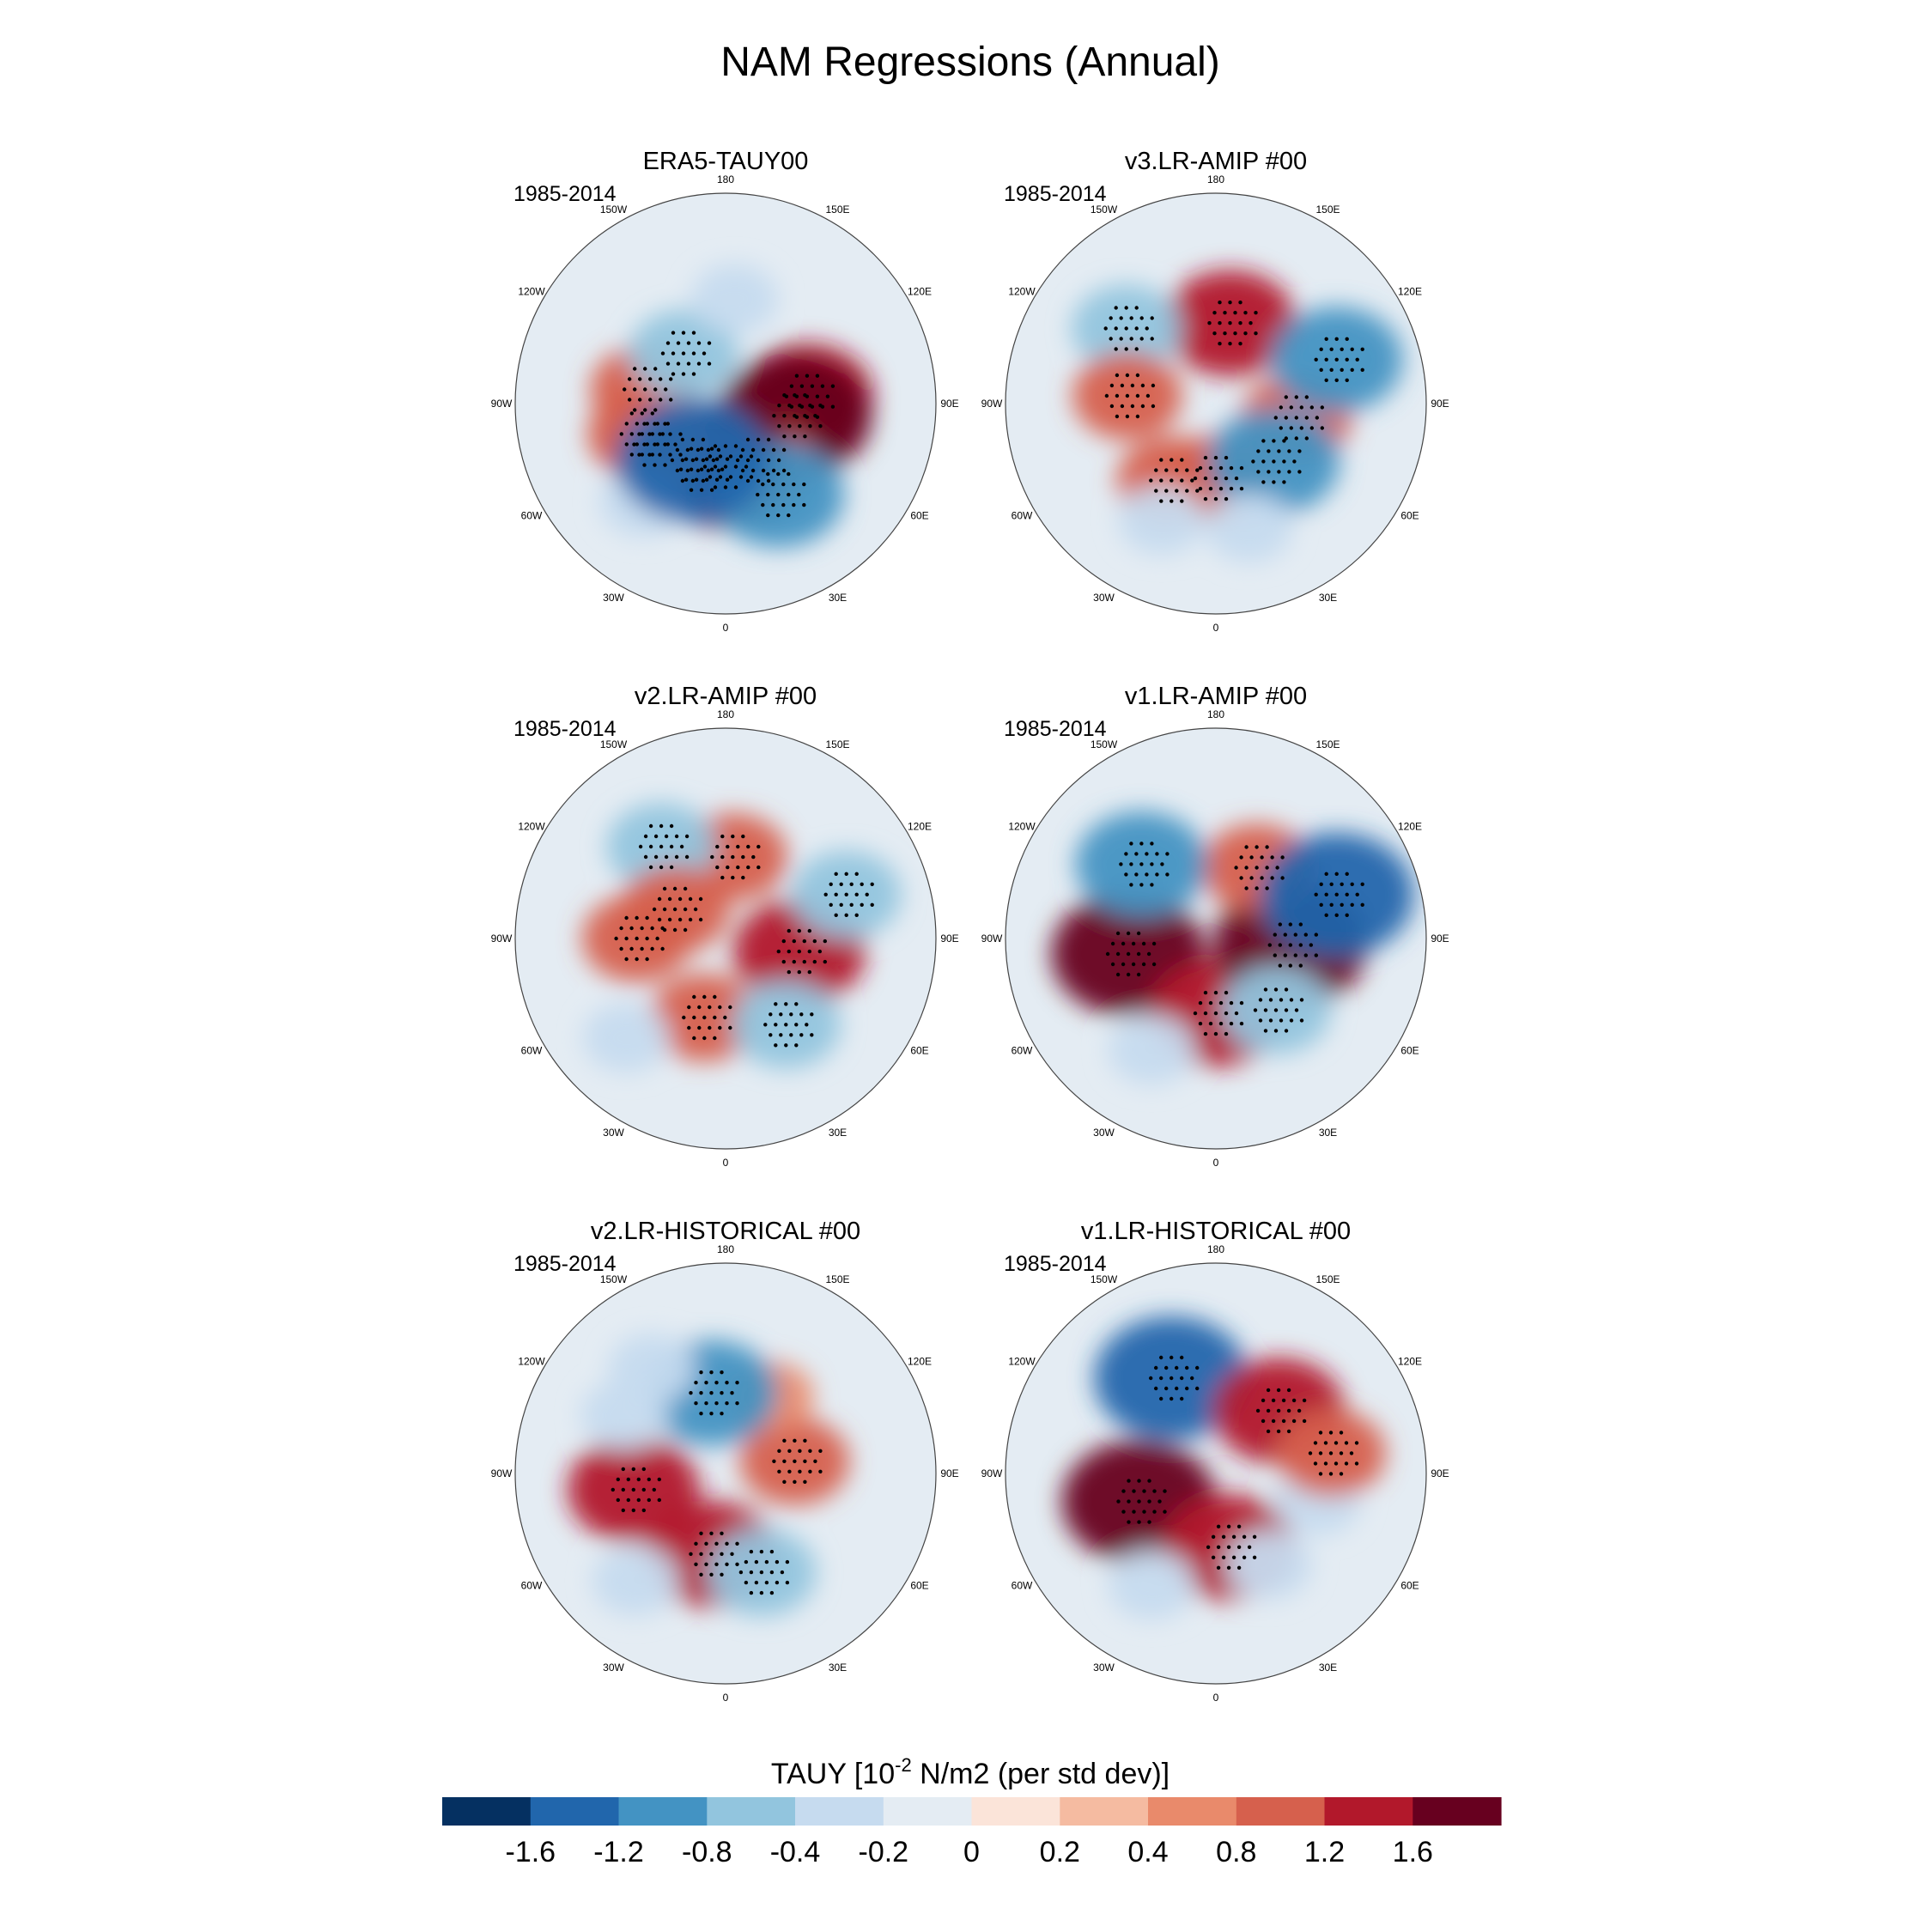 Image resolution: width=1932 pixels, height=1932 pixels. What do you see at coordinates (726, 403) in the screenshot?
I see `map-boundary` at bounding box center [726, 403].